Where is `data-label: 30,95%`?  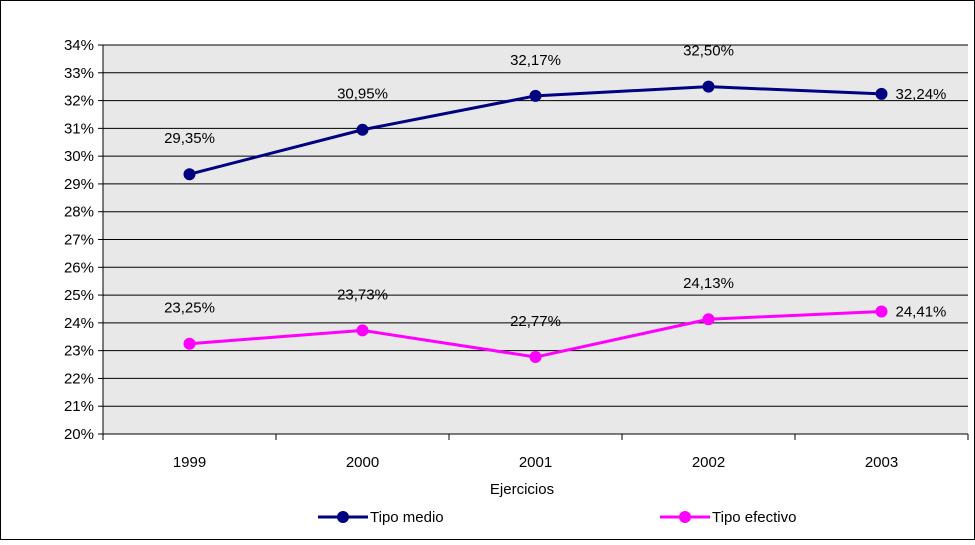 data-label: 30,95% is located at coordinates (362, 94).